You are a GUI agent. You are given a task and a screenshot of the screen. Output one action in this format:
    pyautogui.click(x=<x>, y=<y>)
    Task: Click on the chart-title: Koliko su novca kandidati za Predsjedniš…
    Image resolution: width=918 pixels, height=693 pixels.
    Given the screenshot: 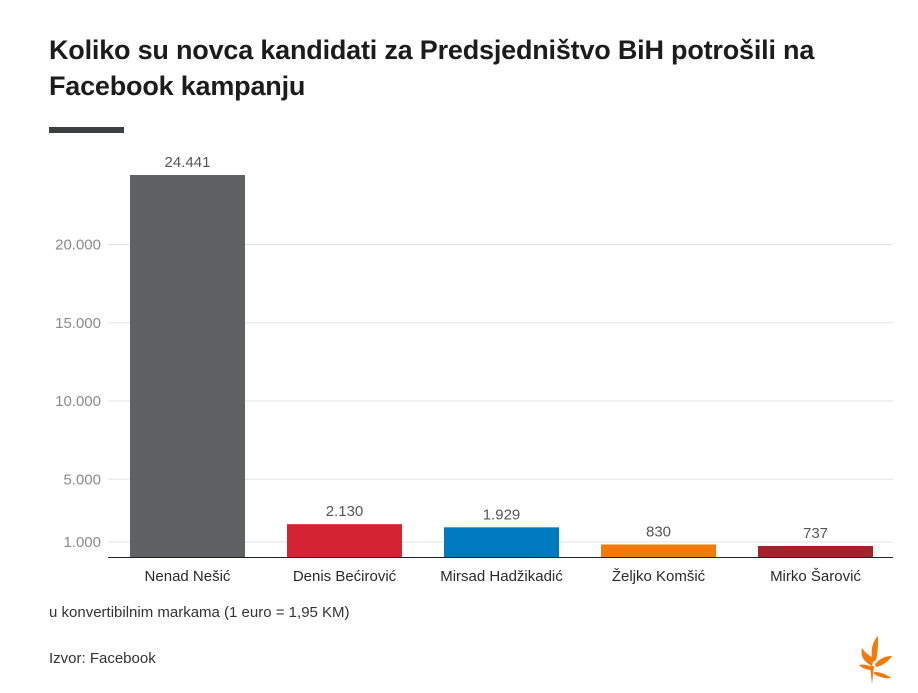 What is the action you would take?
    pyautogui.click(x=432, y=68)
    